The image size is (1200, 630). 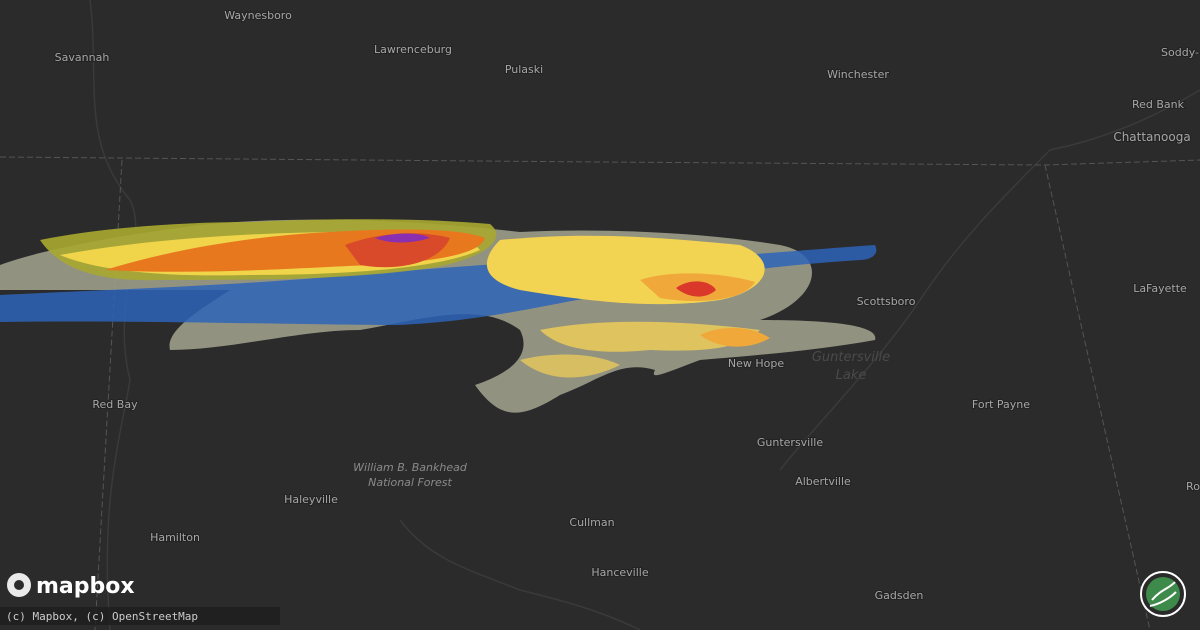 What do you see at coordinates (410, 467) in the screenshot?
I see `forest-label: William B. Bankhead` at bounding box center [410, 467].